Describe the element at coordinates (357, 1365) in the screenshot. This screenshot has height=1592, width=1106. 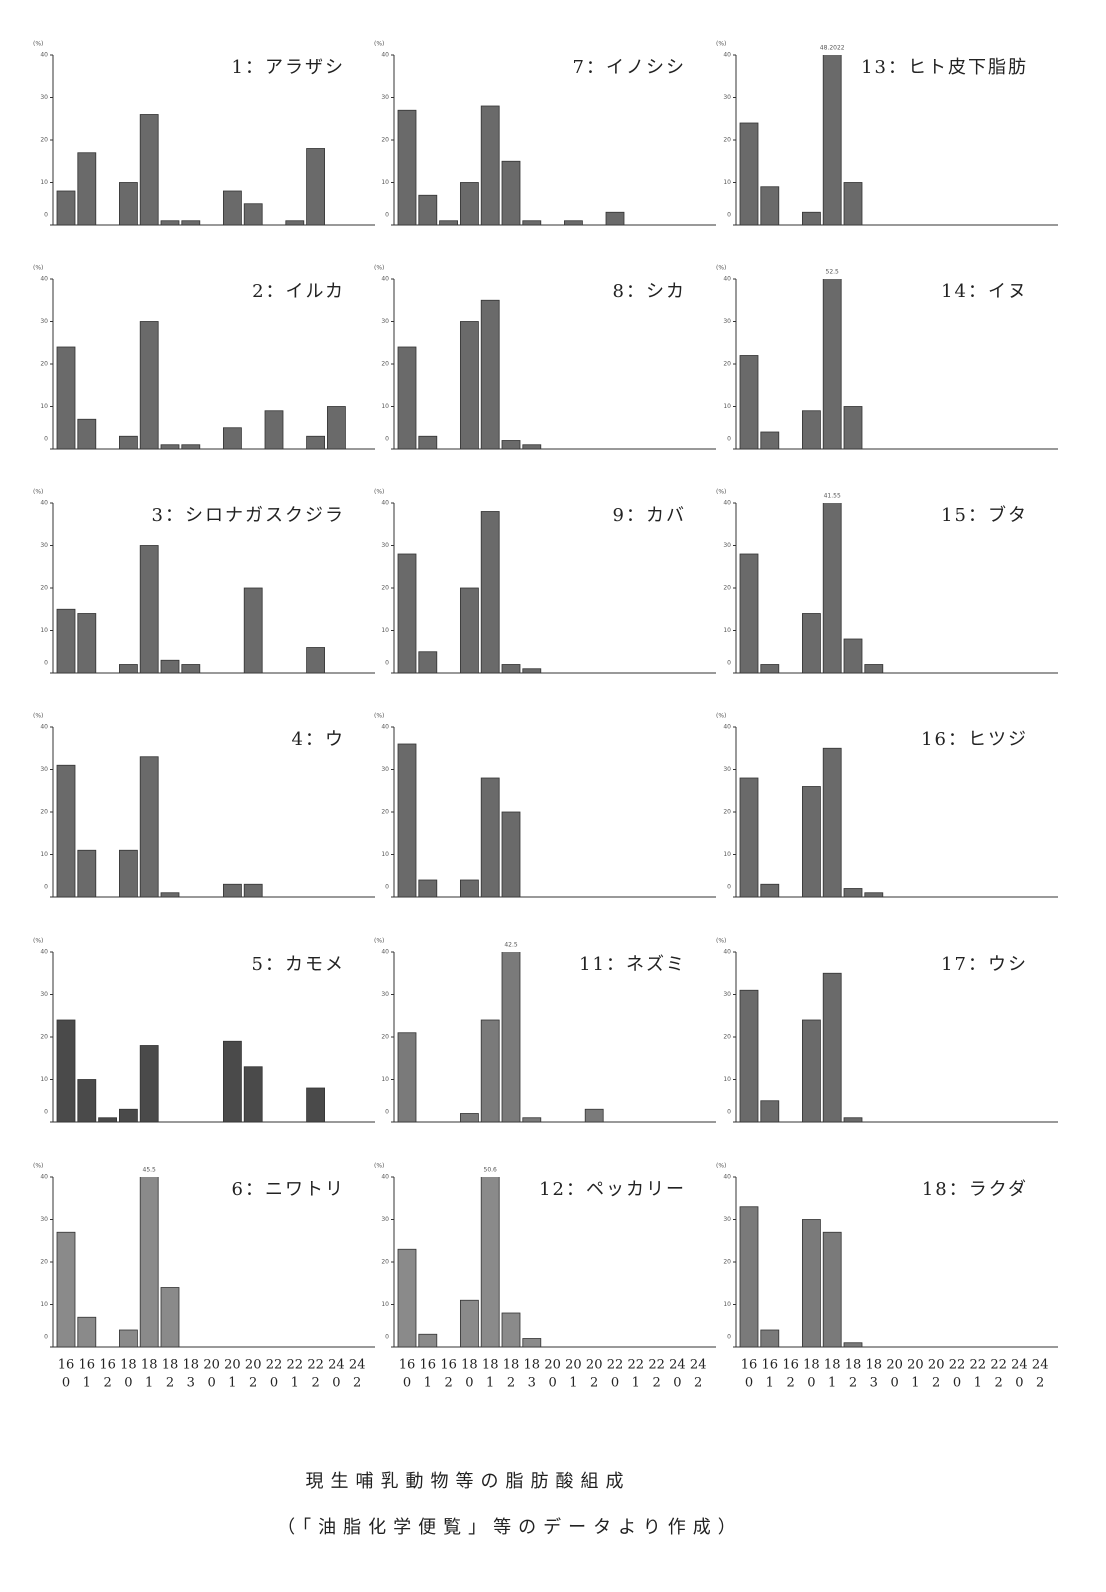
I see `x-tick-label: 24` at that location.